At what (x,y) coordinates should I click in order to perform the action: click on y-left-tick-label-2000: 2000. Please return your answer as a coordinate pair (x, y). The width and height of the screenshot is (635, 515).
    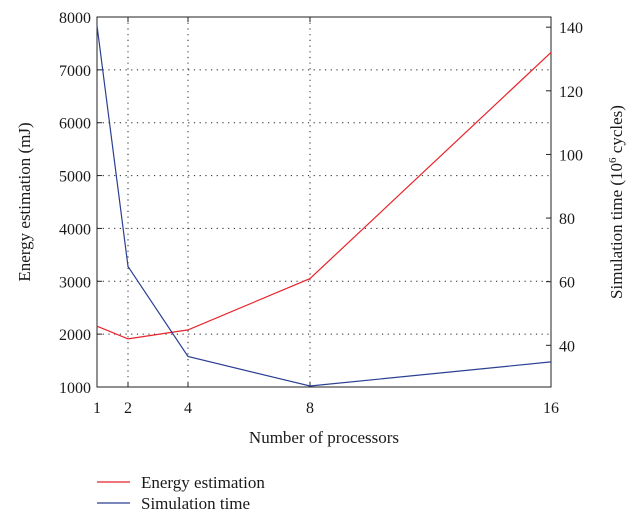
    Looking at the image, I should click on (75, 335).